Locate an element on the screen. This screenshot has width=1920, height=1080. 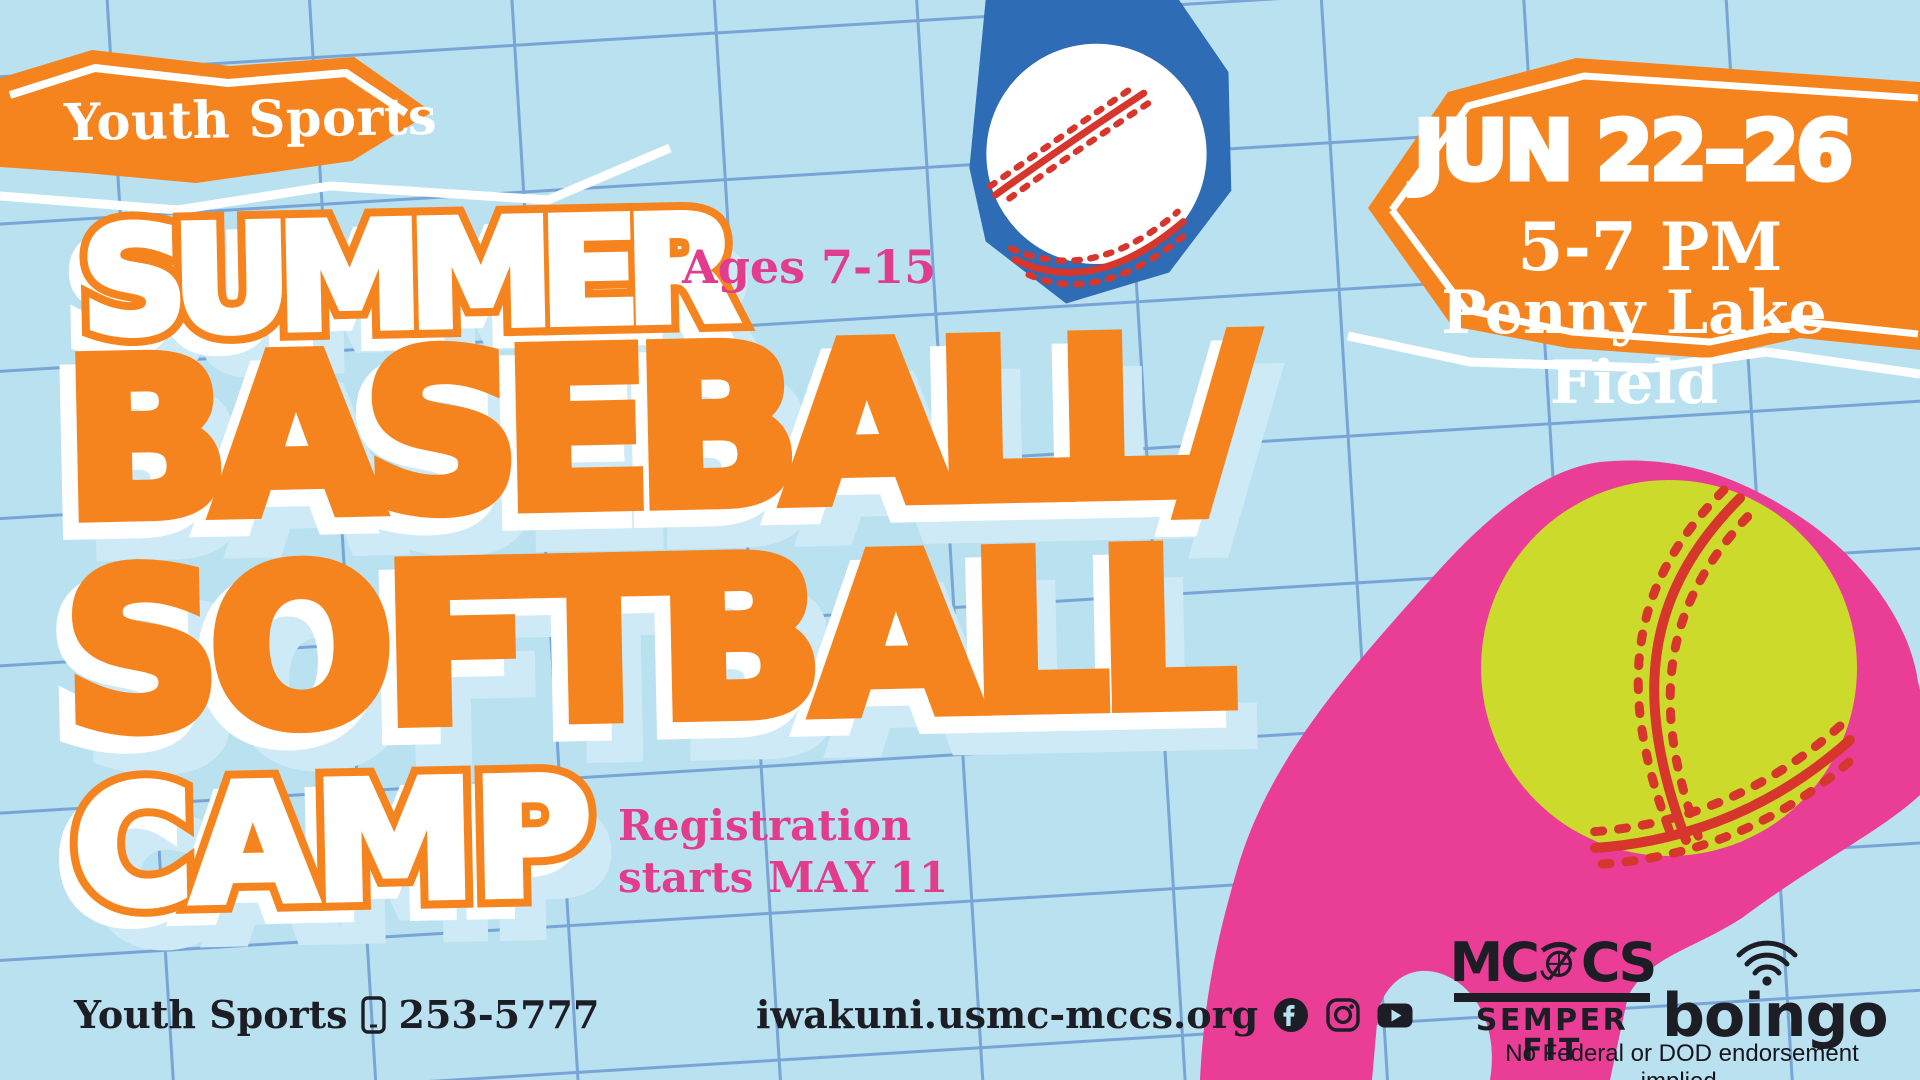
badge-panel is located at coordinates (1644, 208).